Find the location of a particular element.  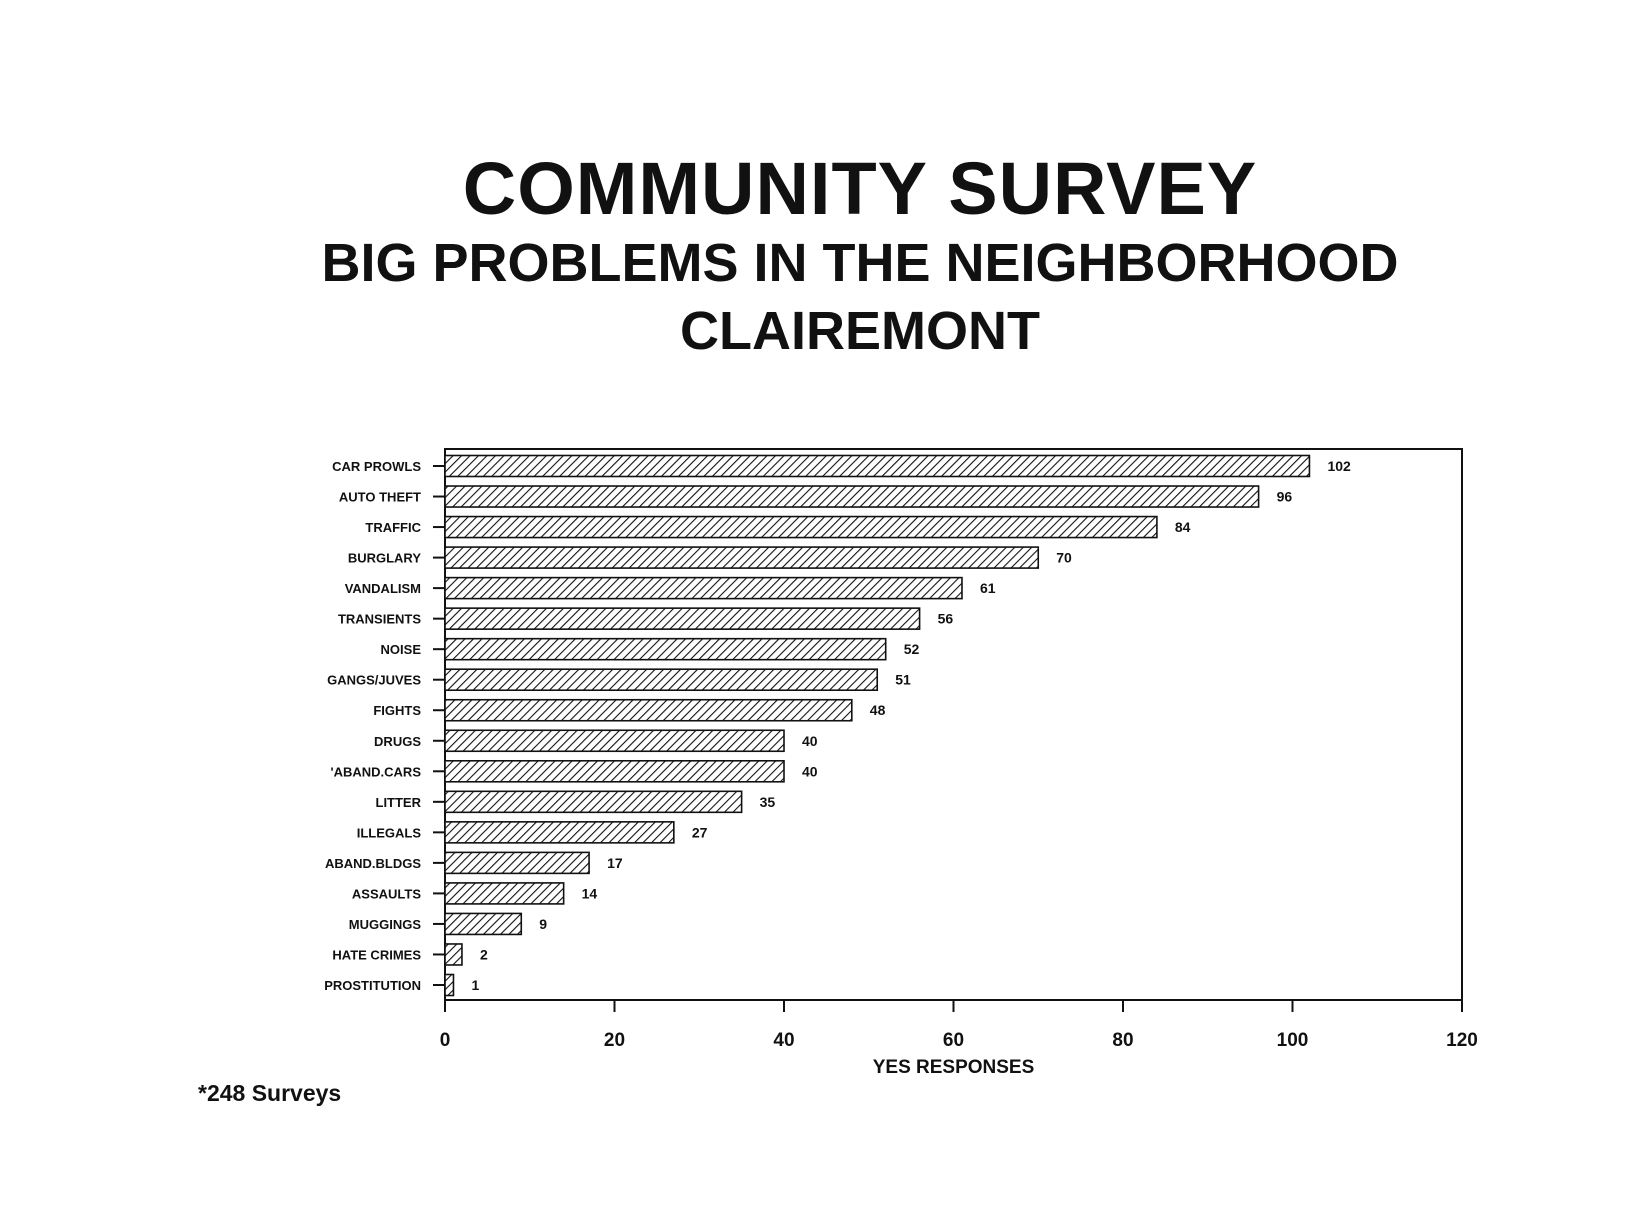

category-label: ILLEGALS is located at coordinates (389, 832).